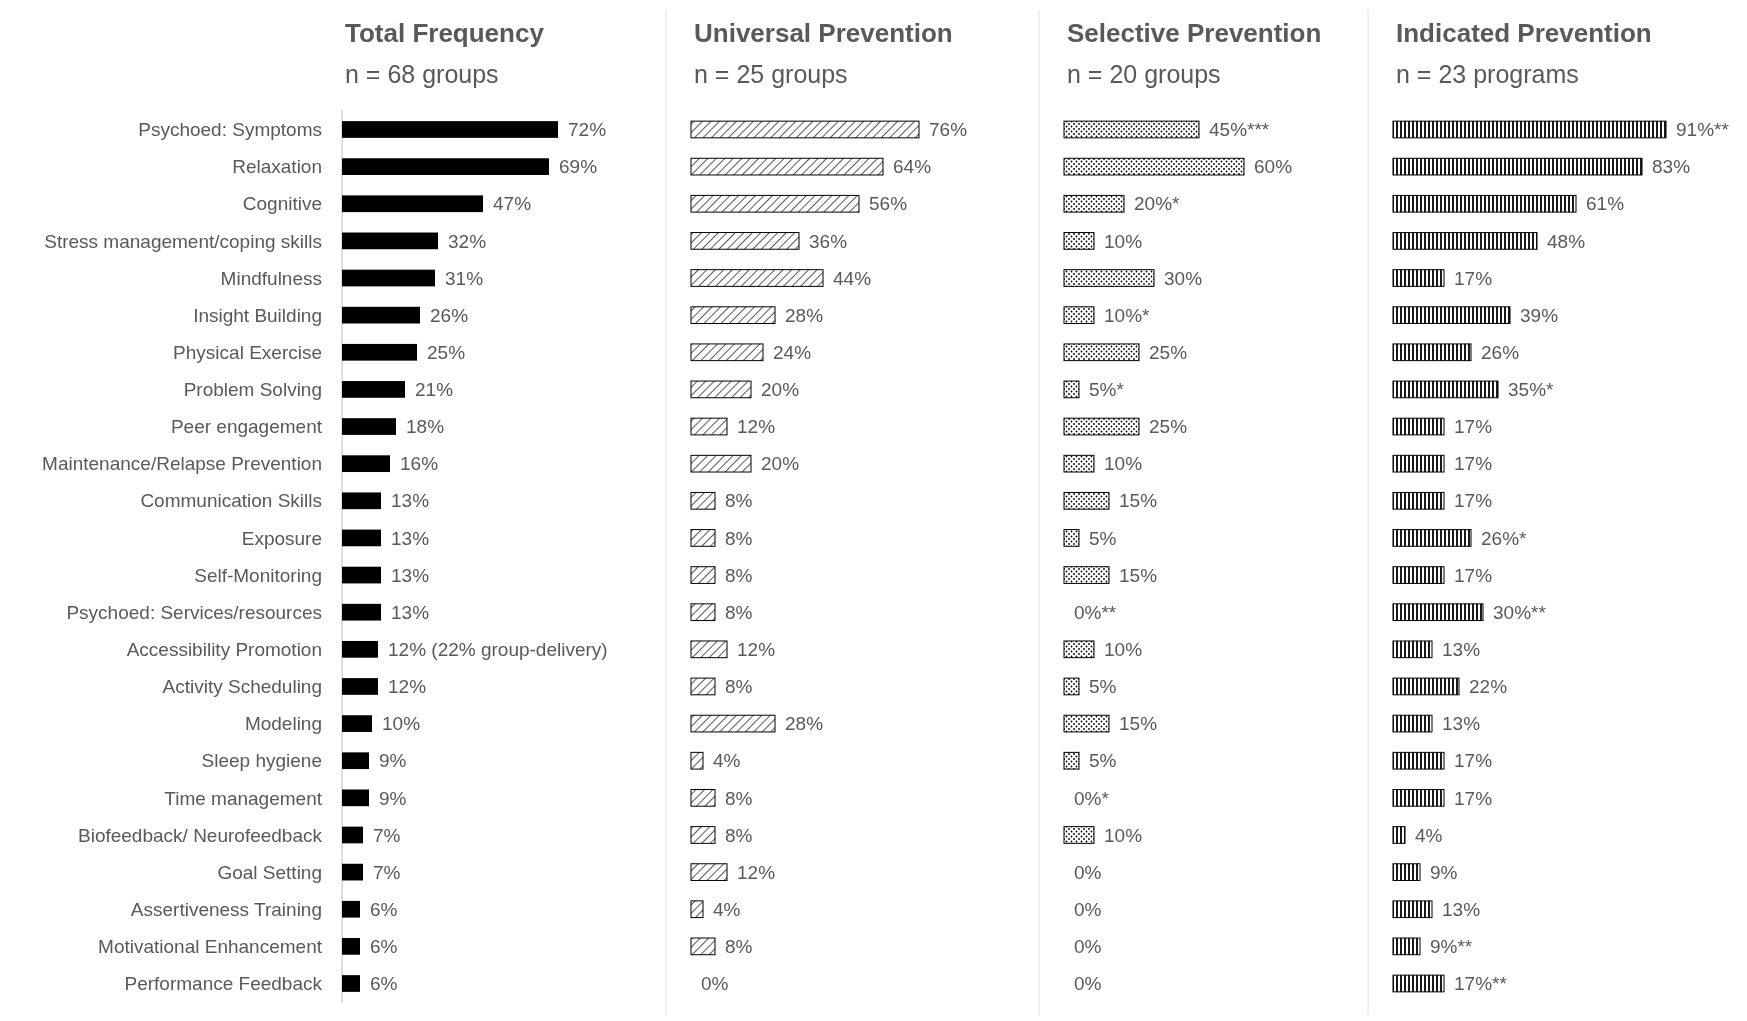  I want to click on data-label: 72%, so click(587, 130).